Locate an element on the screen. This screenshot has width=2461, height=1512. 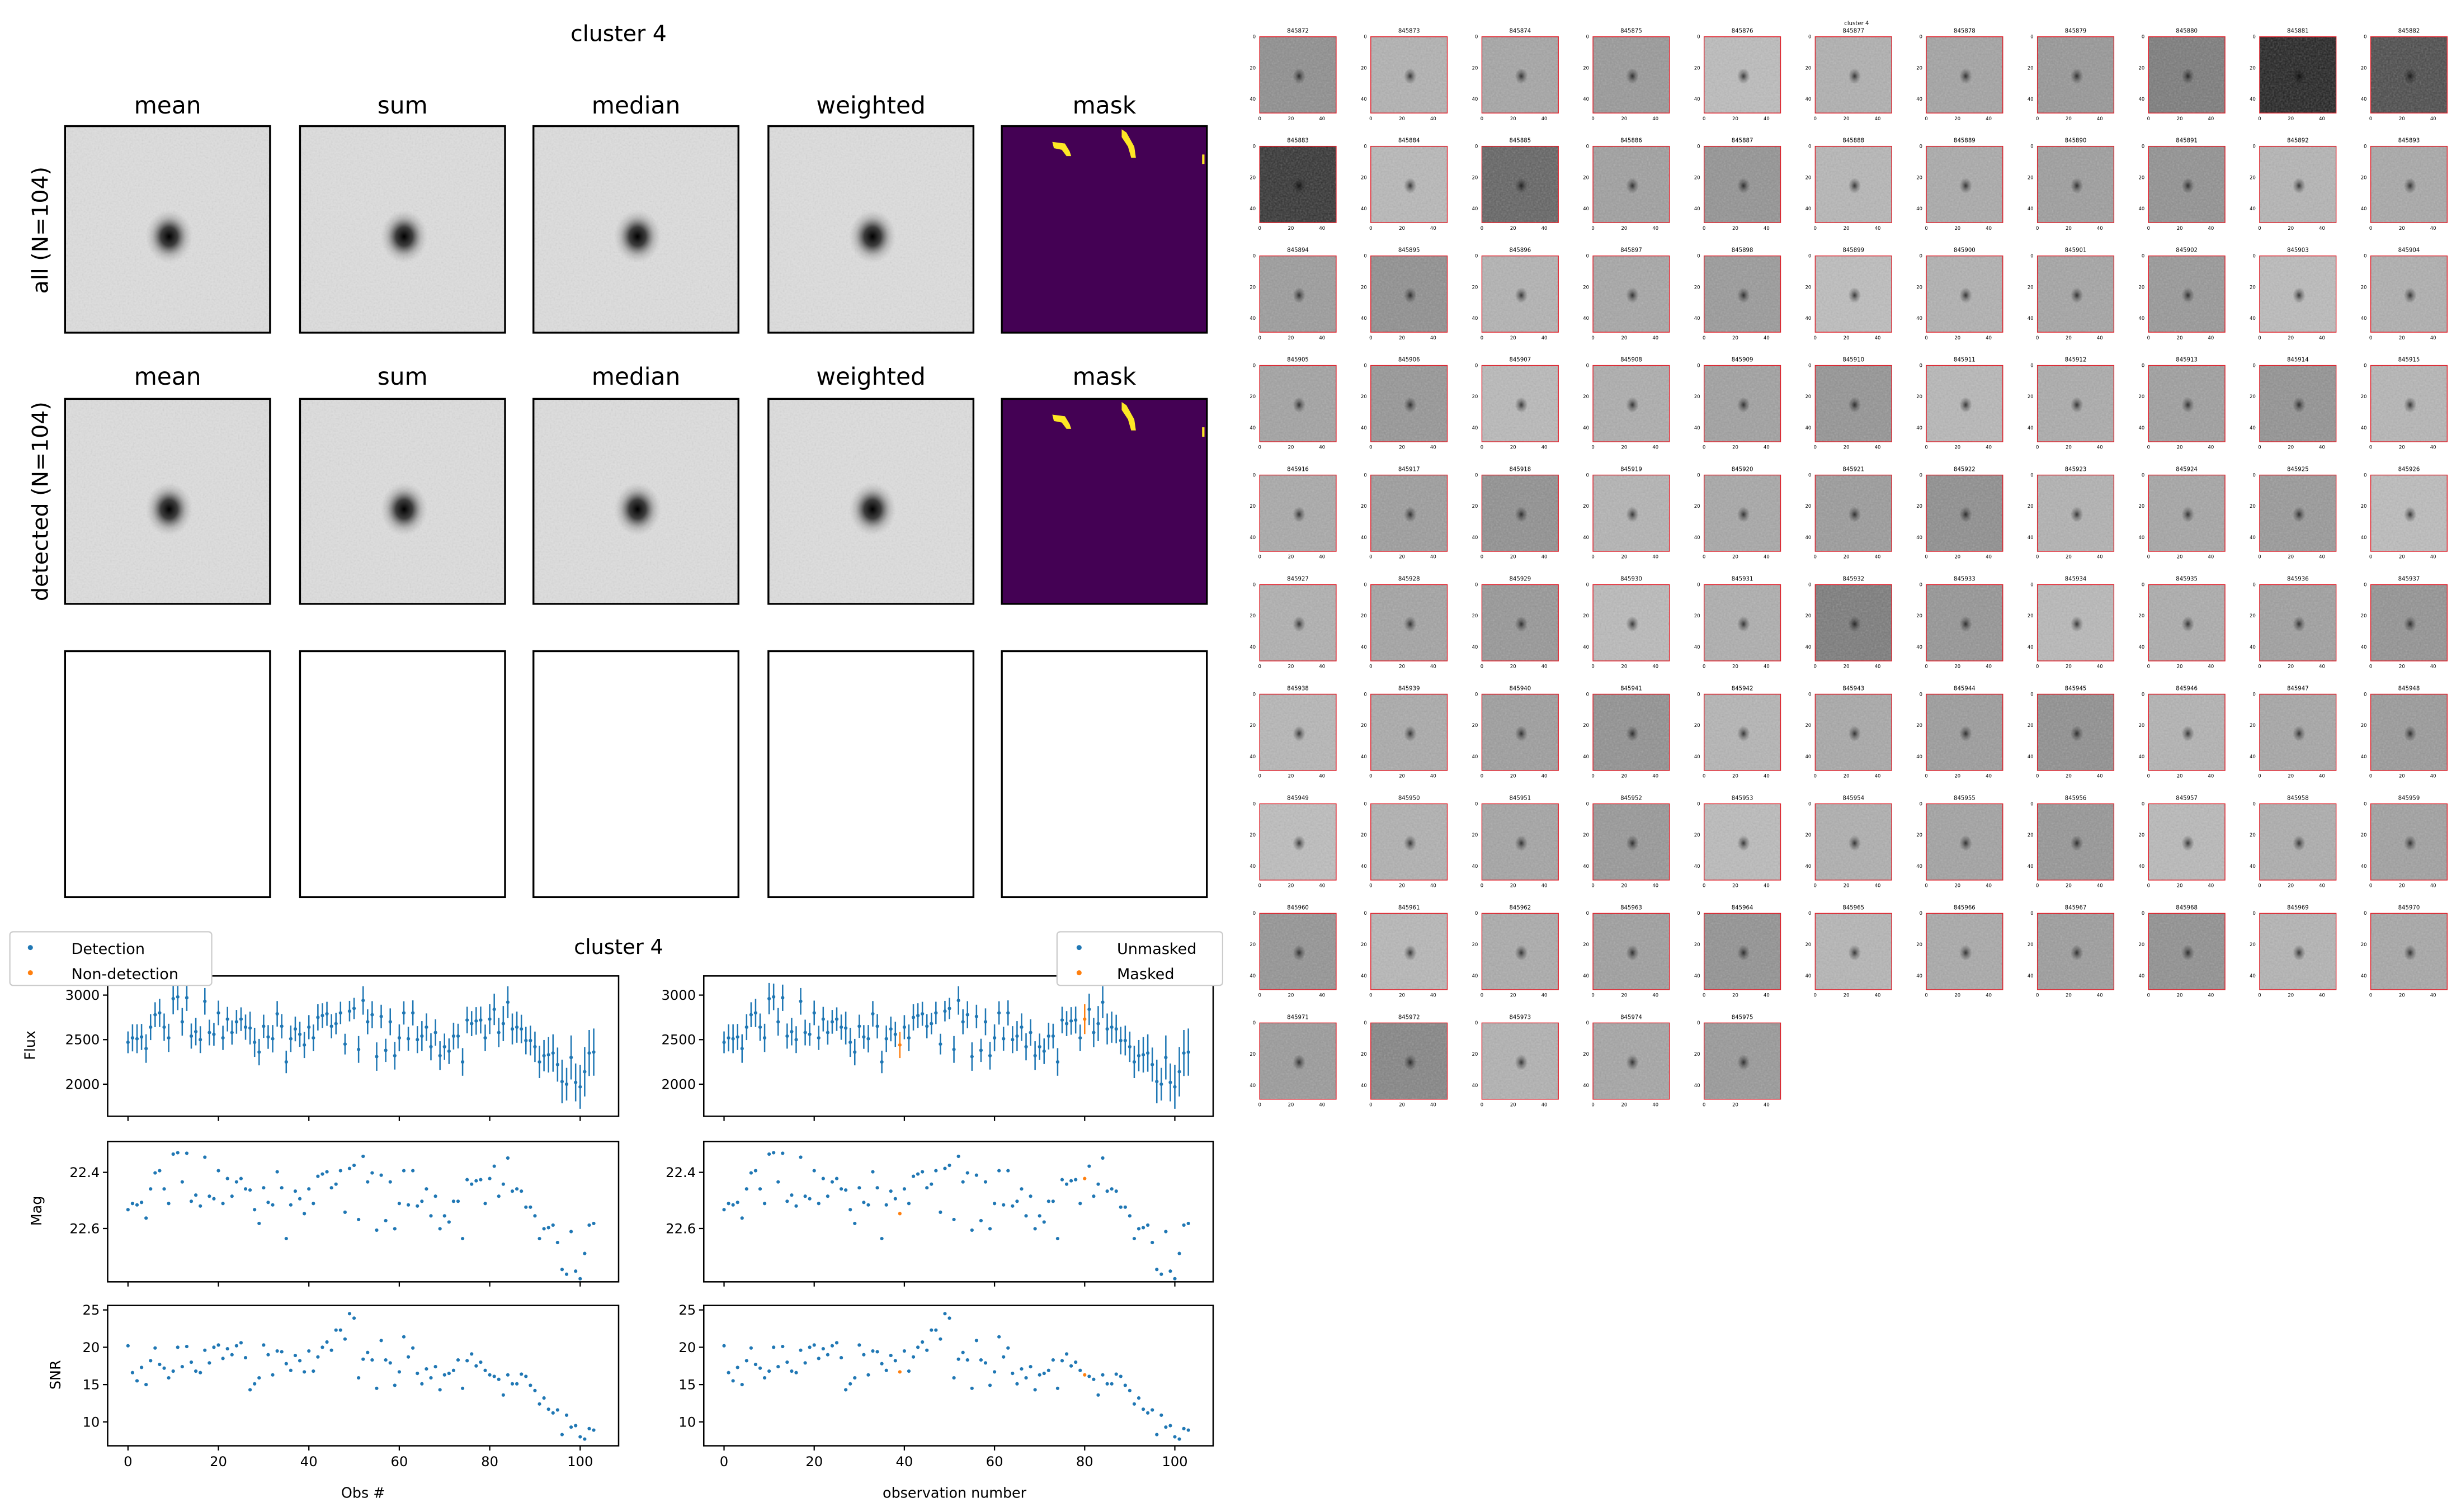
x-tick-label: 60 is located at coordinates (399, 1461).